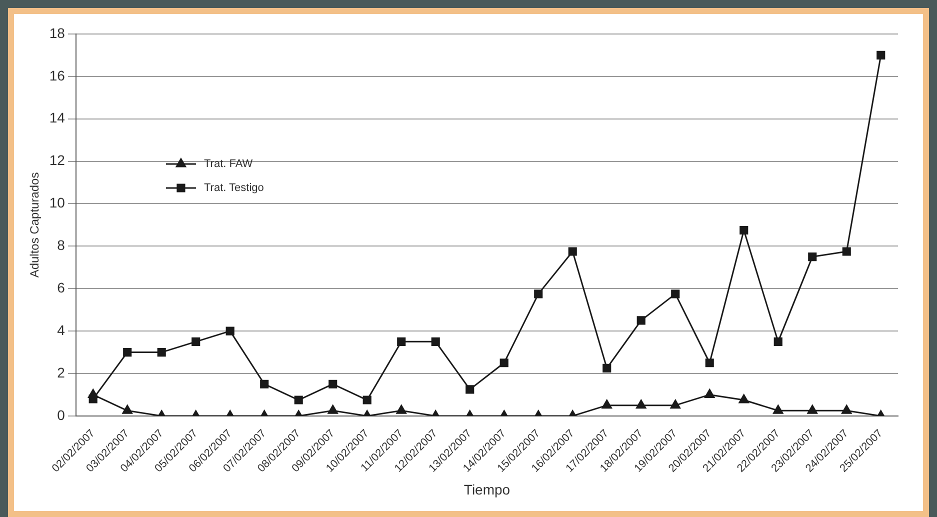  I want to click on legend-label: Trat. FAW, so click(229, 164).